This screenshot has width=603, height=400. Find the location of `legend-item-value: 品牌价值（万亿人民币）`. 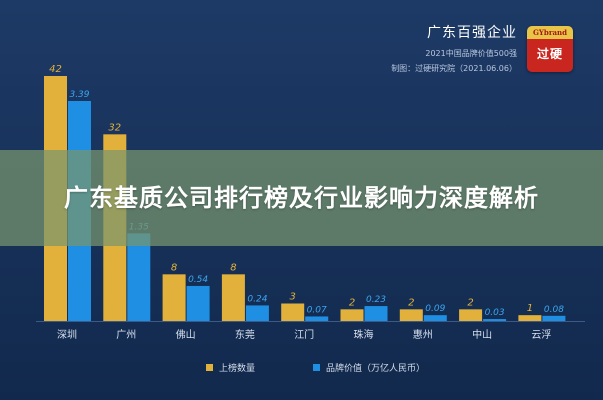

legend-item-value: 品牌价值（万亿人民币） is located at coordinates (369, 367).